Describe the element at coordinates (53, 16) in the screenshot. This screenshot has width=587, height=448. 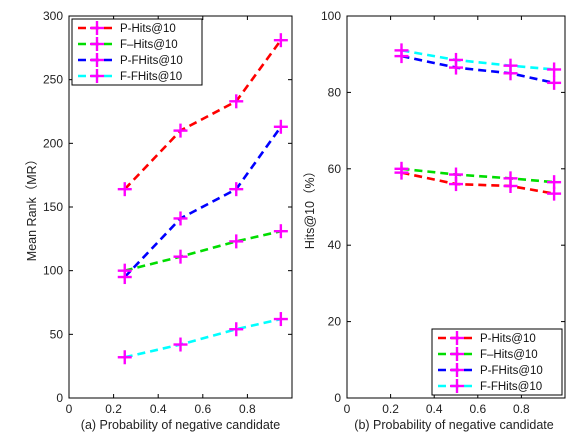
I see `y-tick-label: 300` at that location.